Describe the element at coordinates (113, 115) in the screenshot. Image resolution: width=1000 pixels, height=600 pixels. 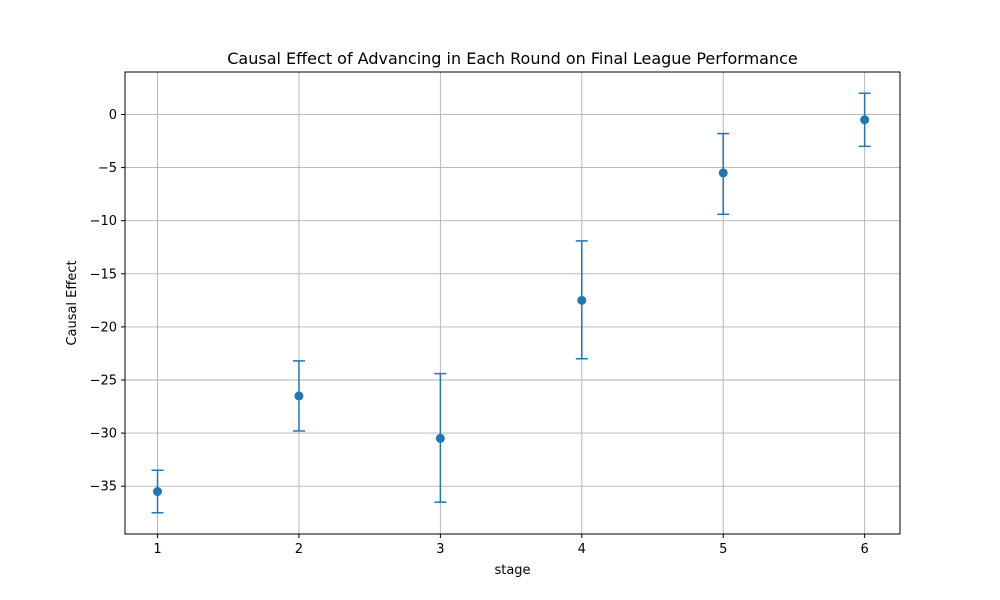
I see `y-tick-label: 0` at that location.